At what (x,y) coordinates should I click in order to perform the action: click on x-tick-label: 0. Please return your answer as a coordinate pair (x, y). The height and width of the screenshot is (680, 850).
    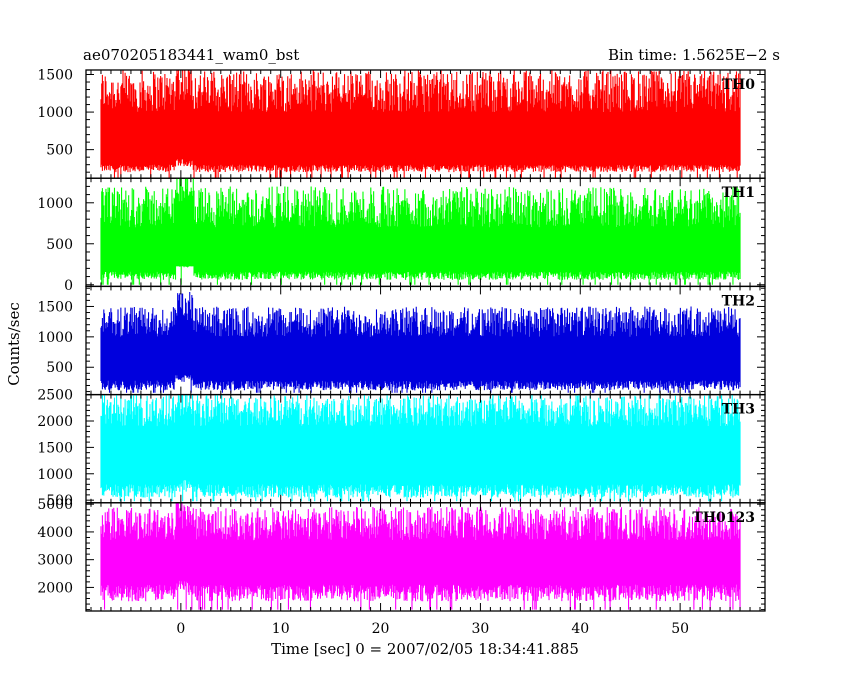
    Looking at the image, I should click on (180, 629).